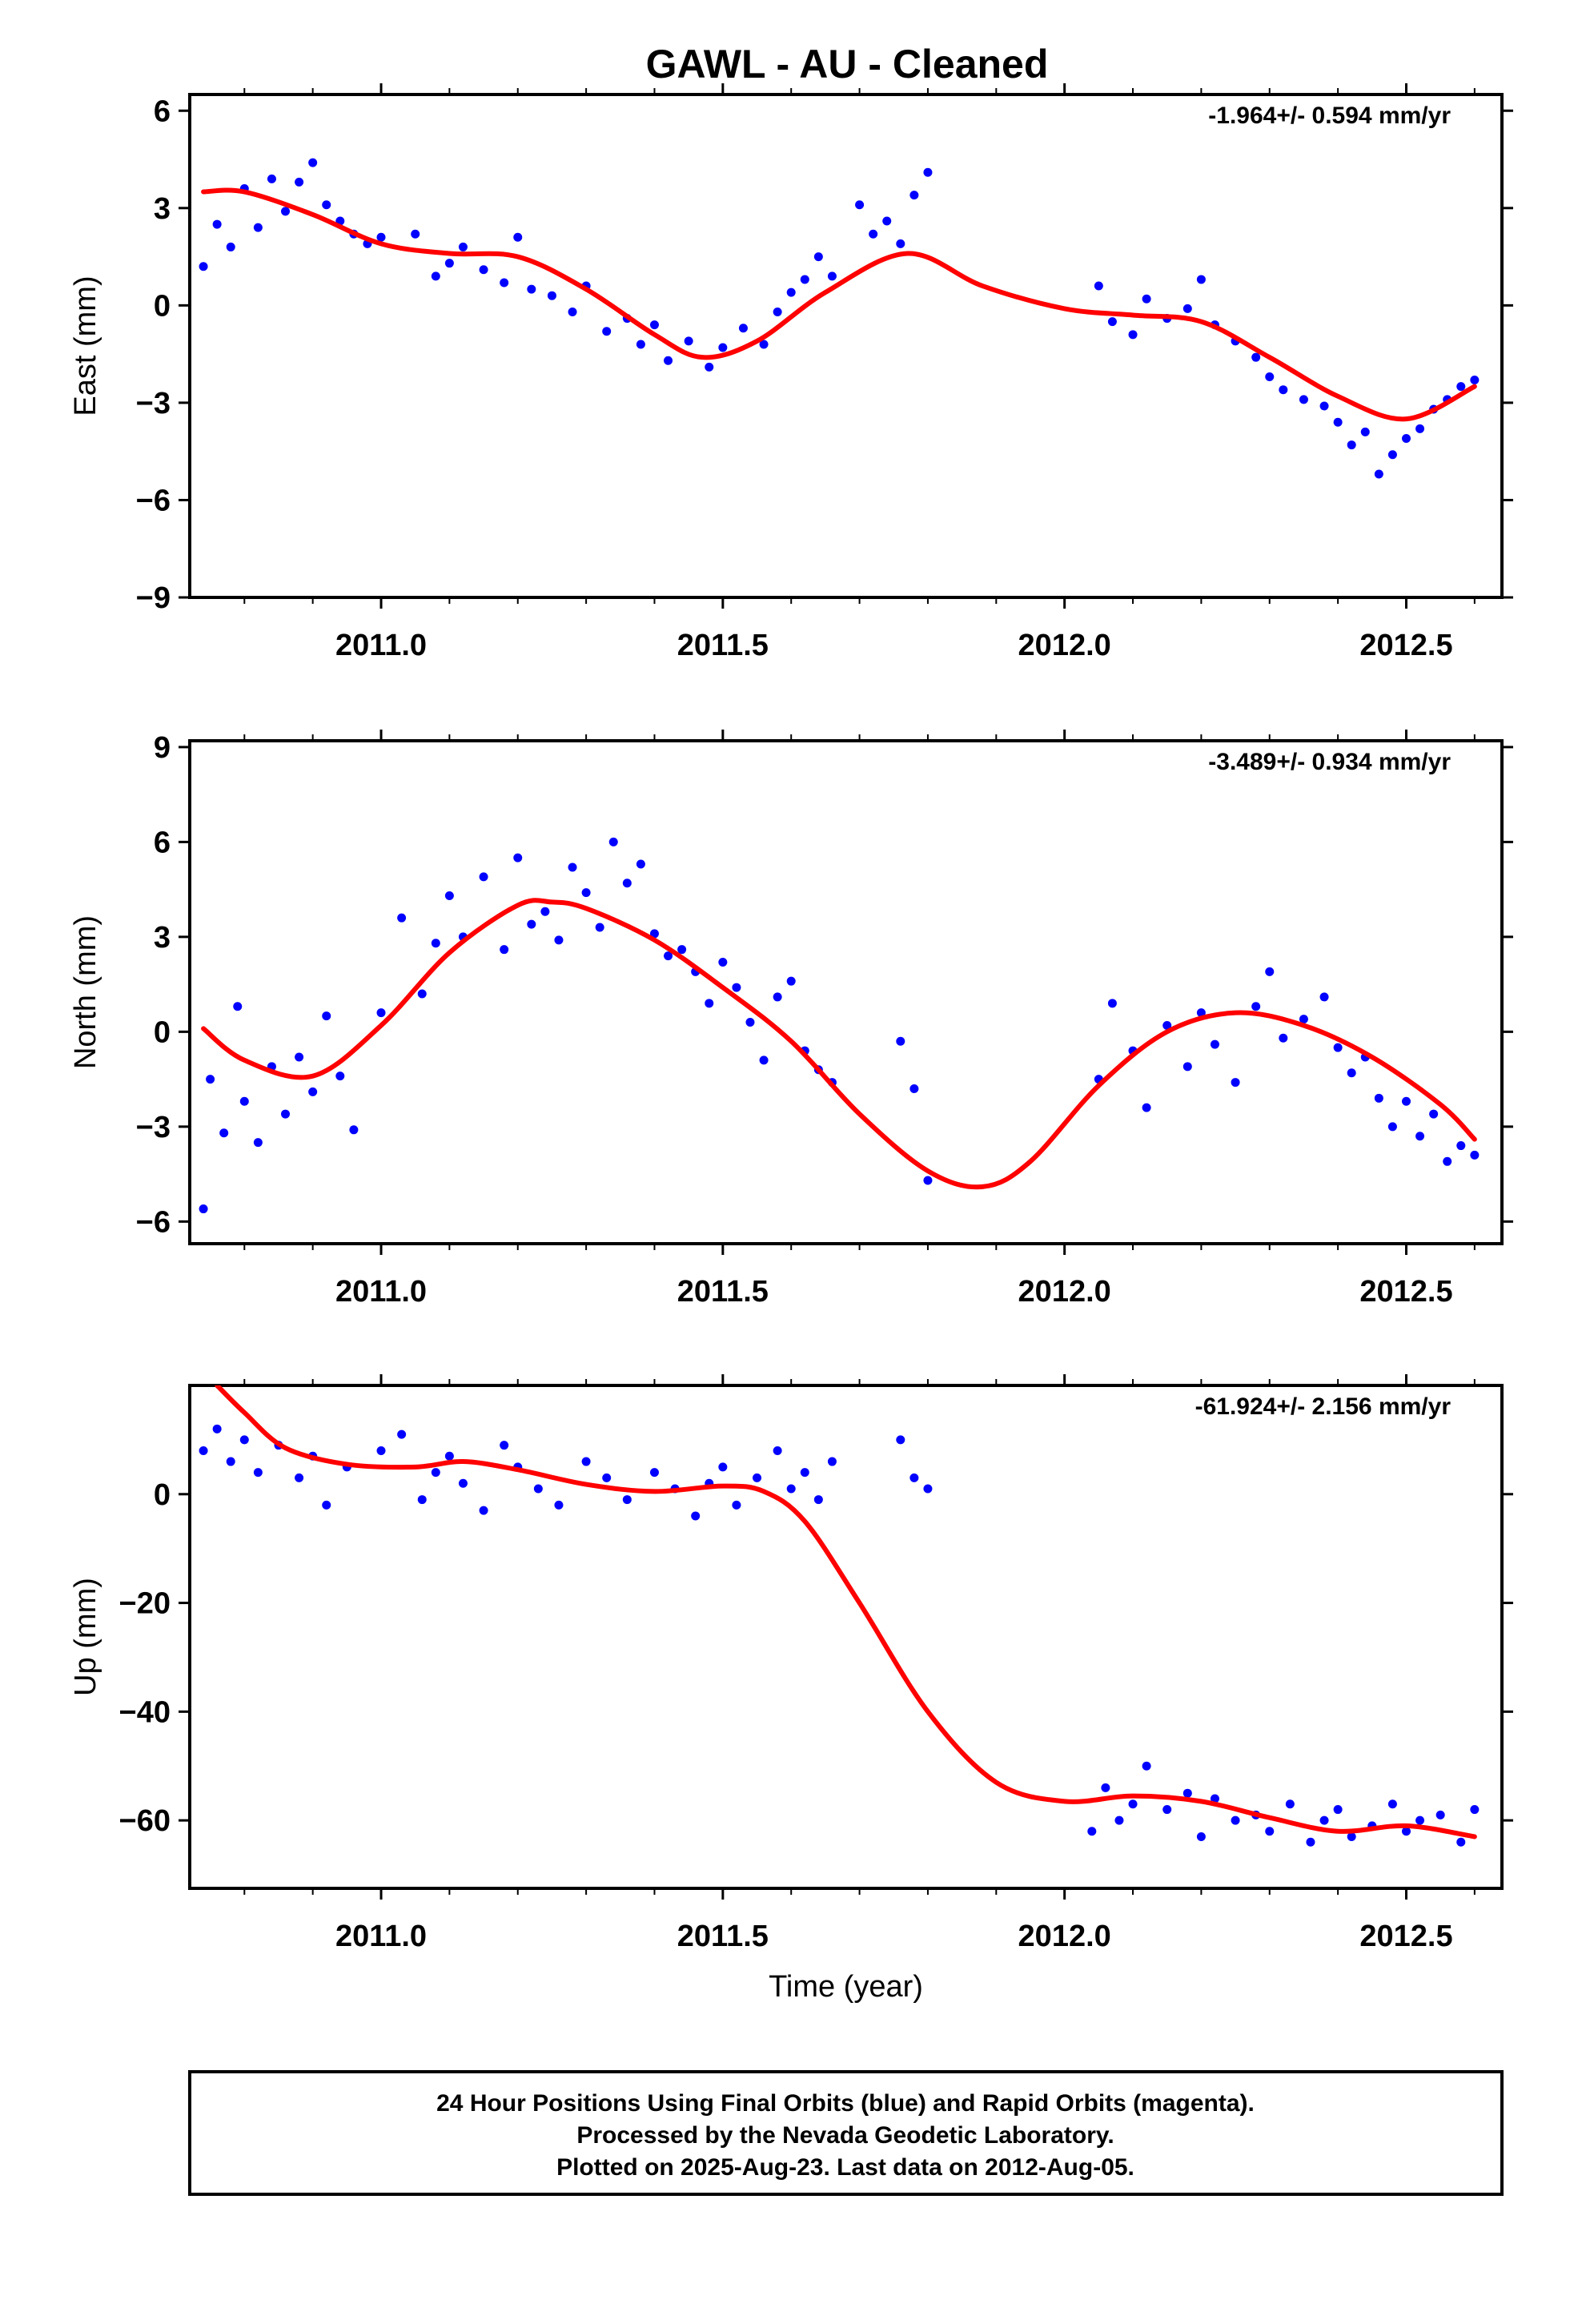  I want to click on east-rate-label: -1.964+/- 0.594 mm/yr, so click(1329, 116).